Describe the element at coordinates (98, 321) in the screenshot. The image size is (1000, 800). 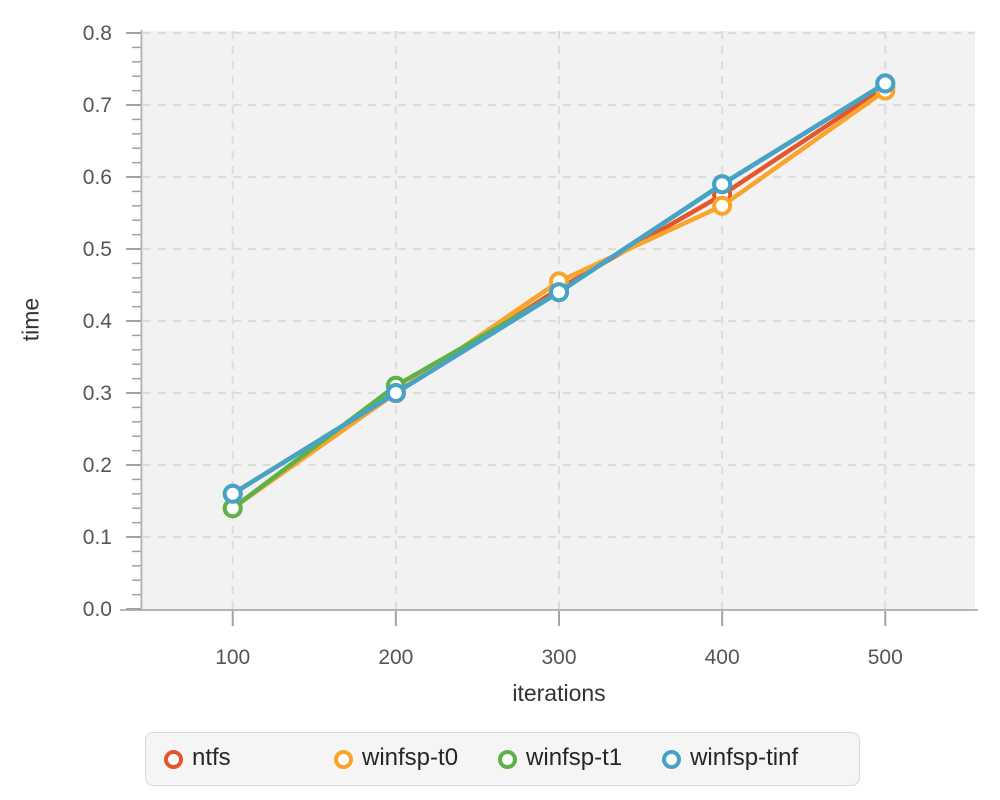
I see `y-tick-label: 0.4` at that location.